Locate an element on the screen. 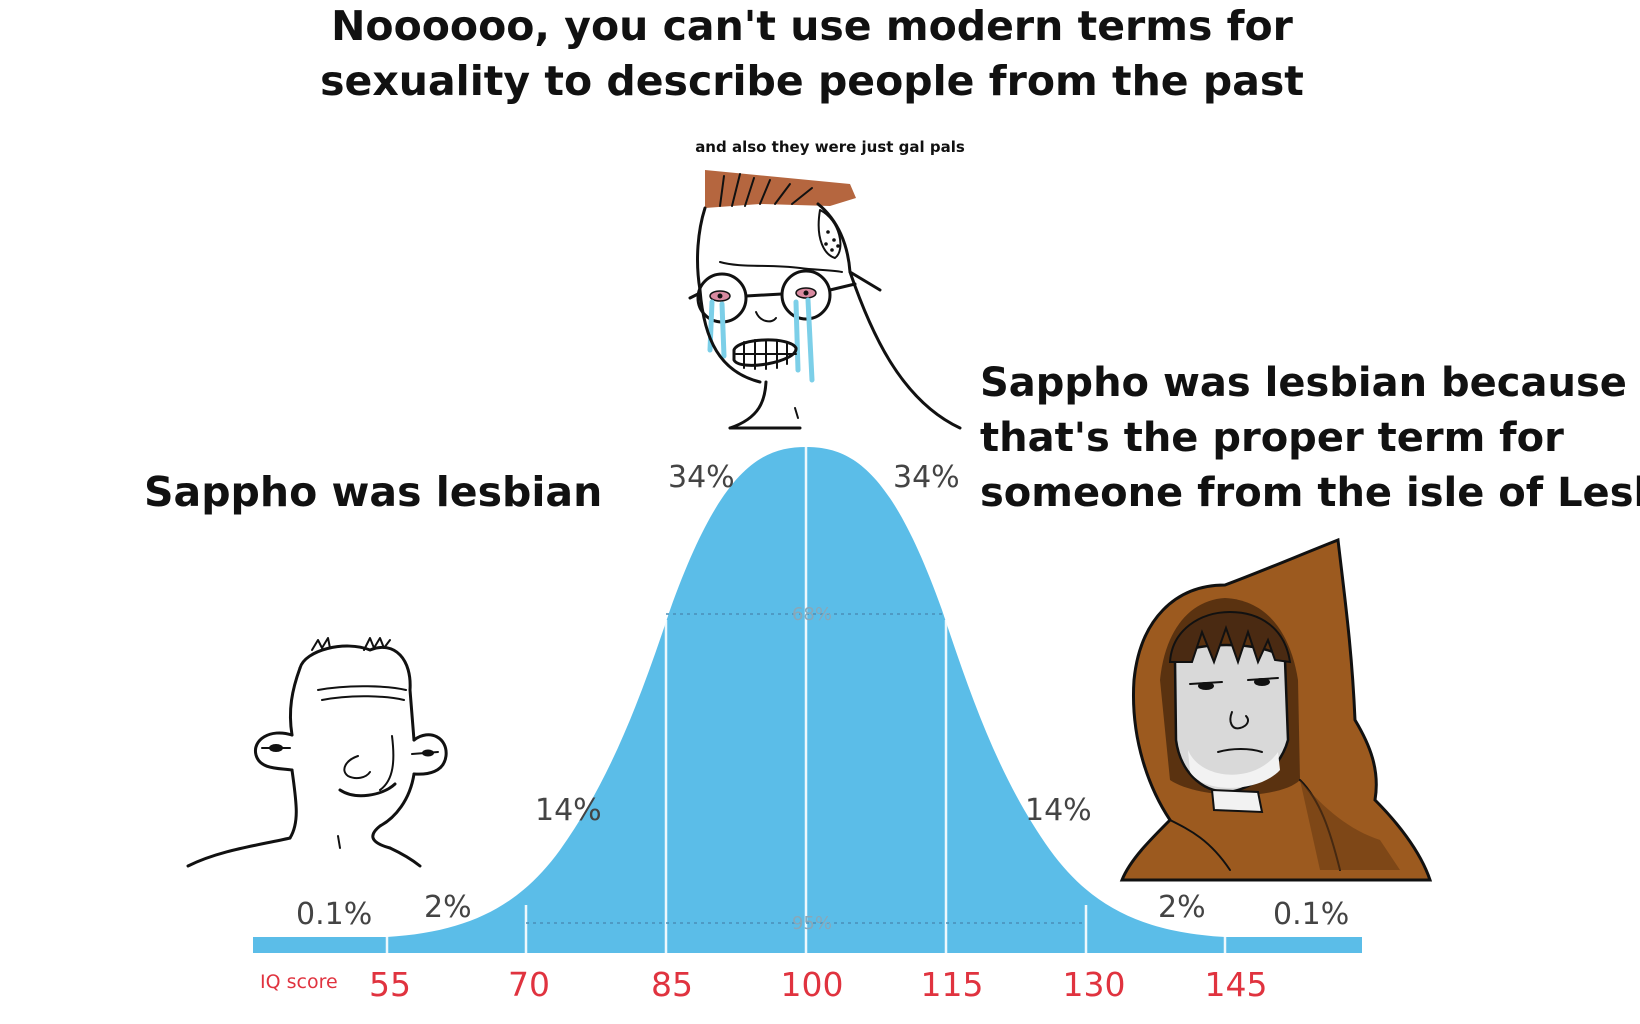 The image size is (1640, 1024). iq-tick-labels: 55 70 85 100 115 130 145 is located at coordinates (818, 984).